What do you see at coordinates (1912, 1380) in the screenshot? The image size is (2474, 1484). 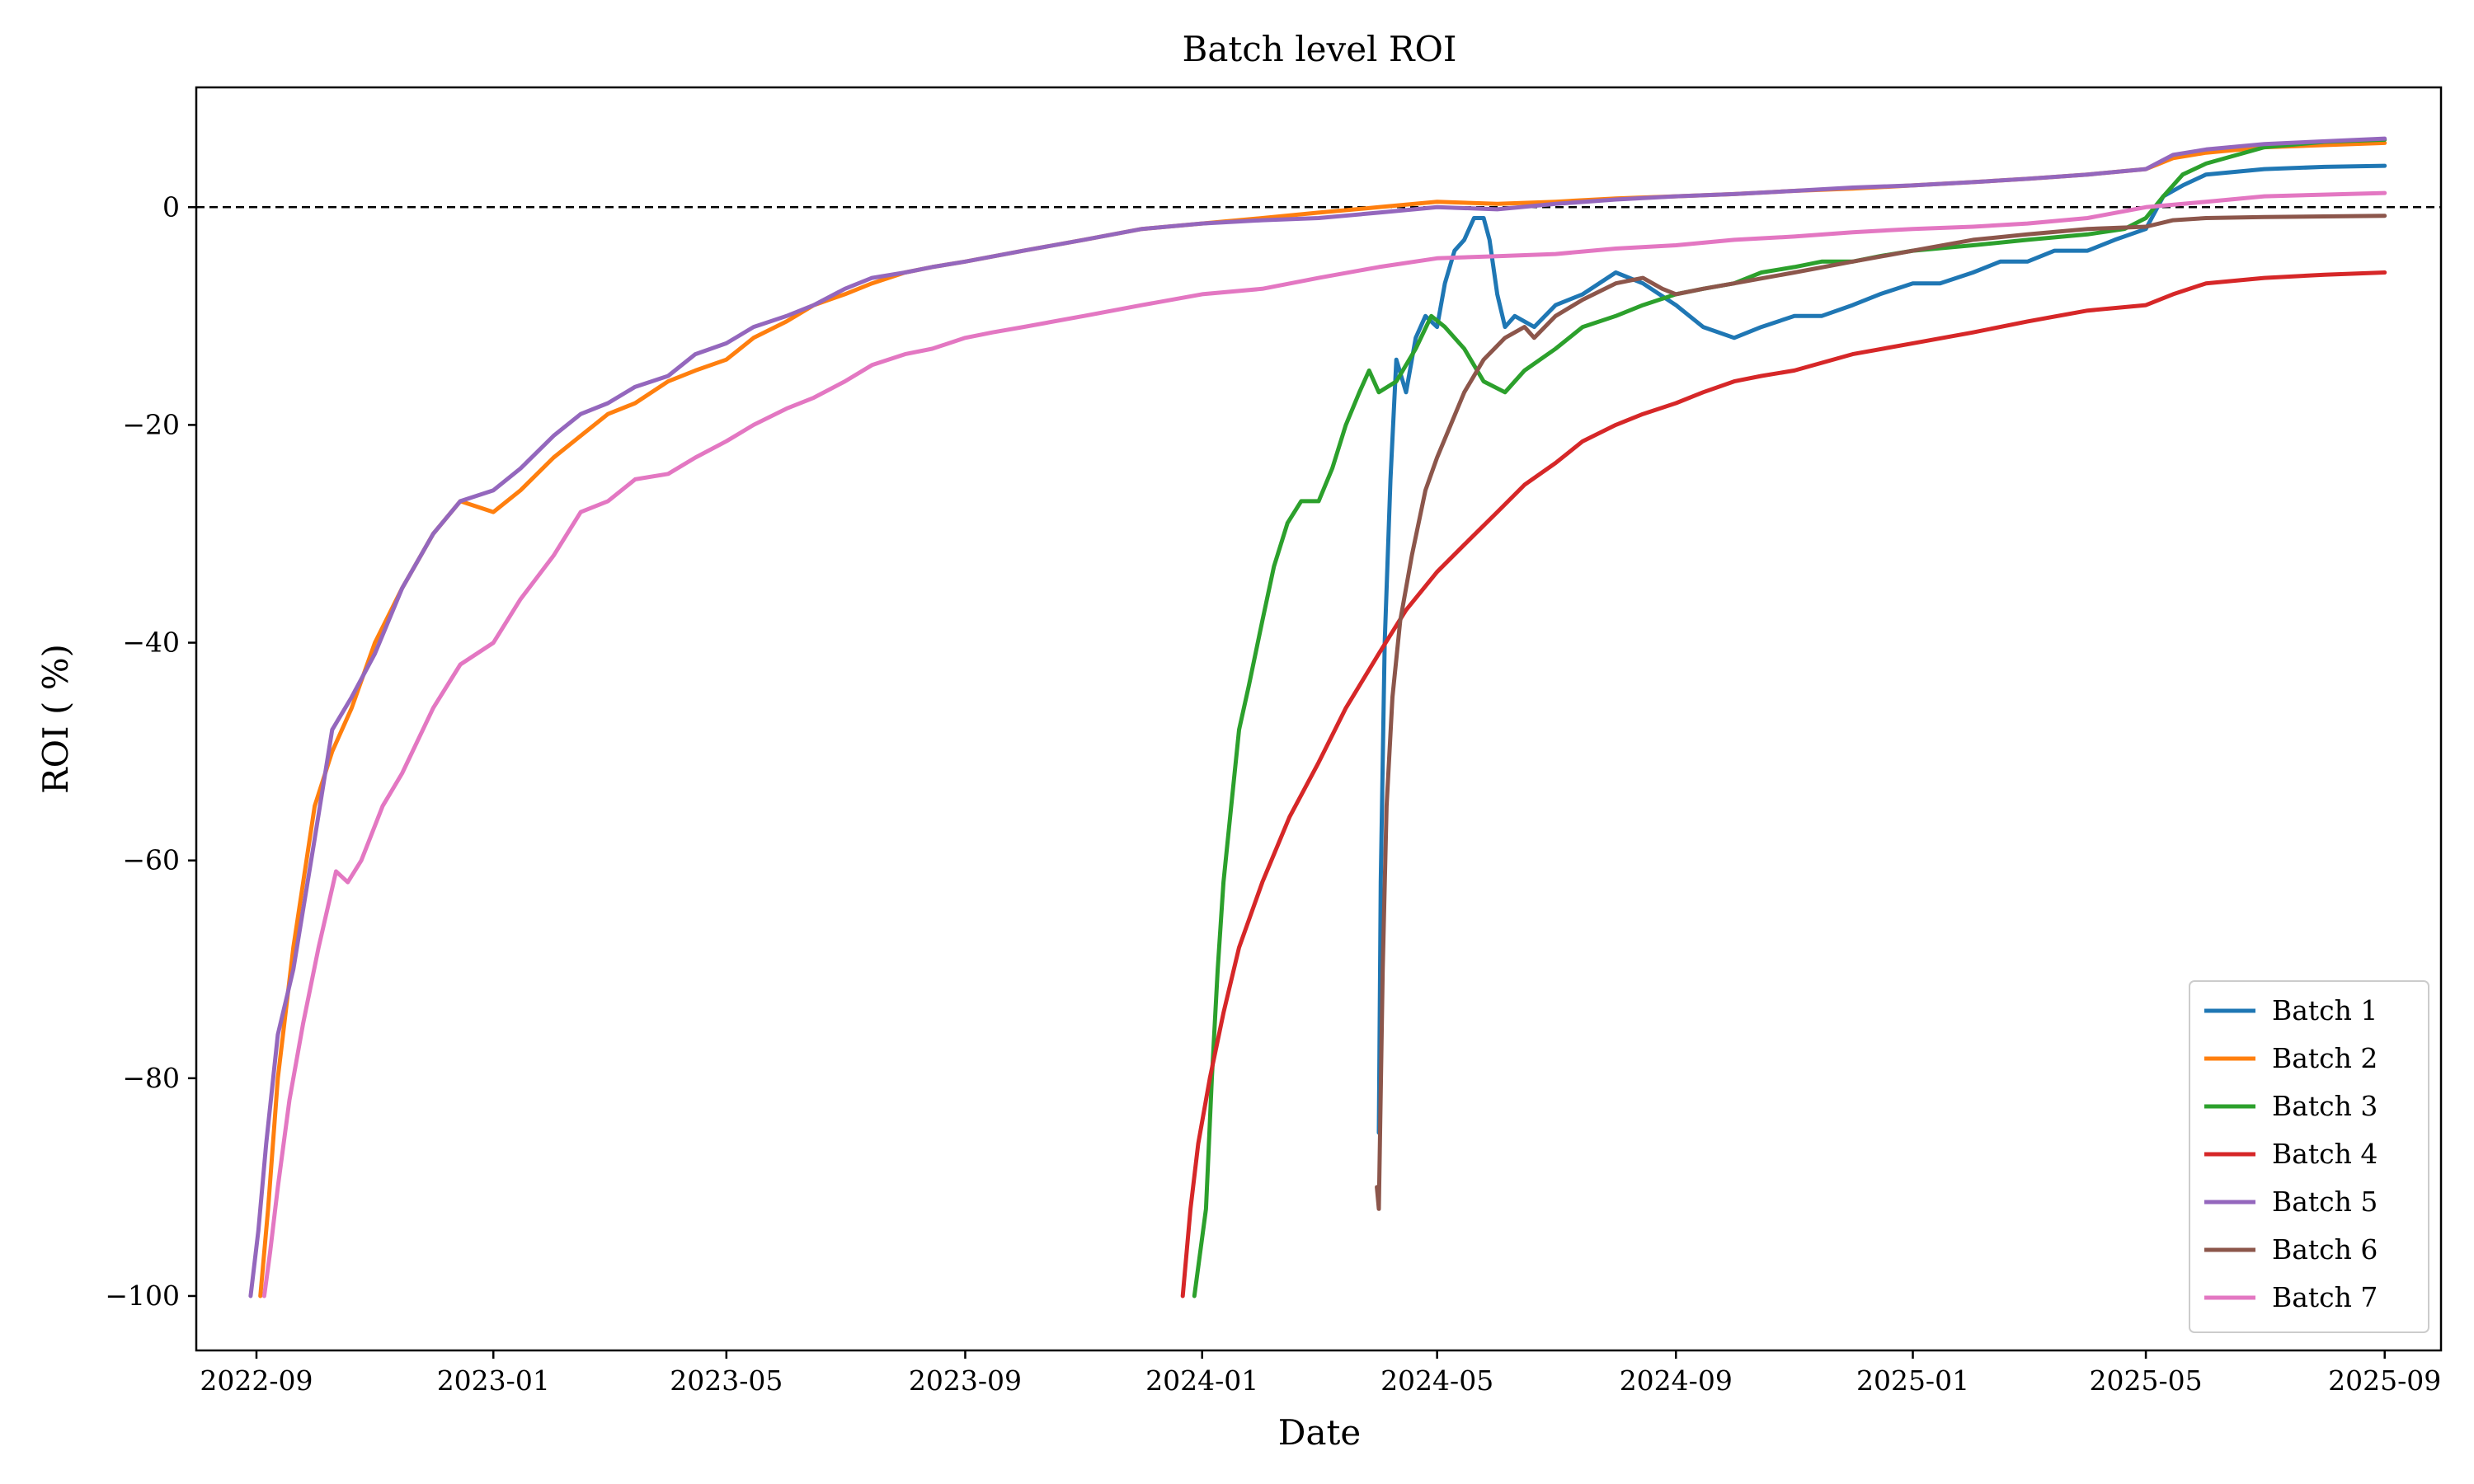 I see `x-tick-label: 2025-01` at bounding box center [1912, 1380].